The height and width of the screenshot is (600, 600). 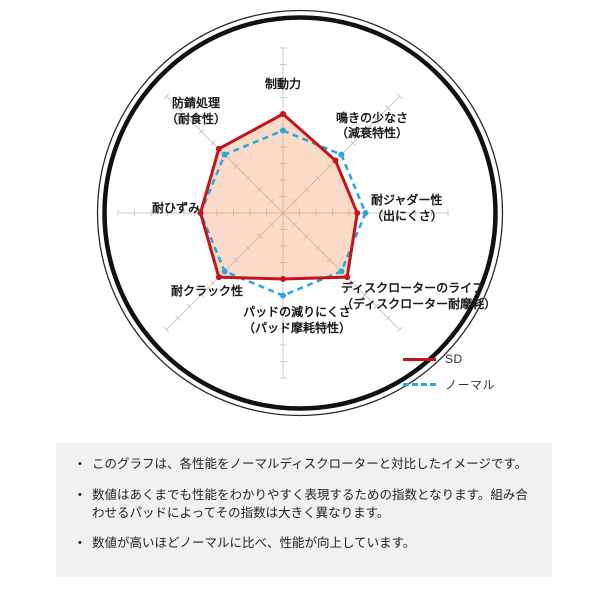 What do you see at coordinates (470, 385) in the screenshot?
I see `legend-label-normal: ノーマル` at bounding box center [470, 385].